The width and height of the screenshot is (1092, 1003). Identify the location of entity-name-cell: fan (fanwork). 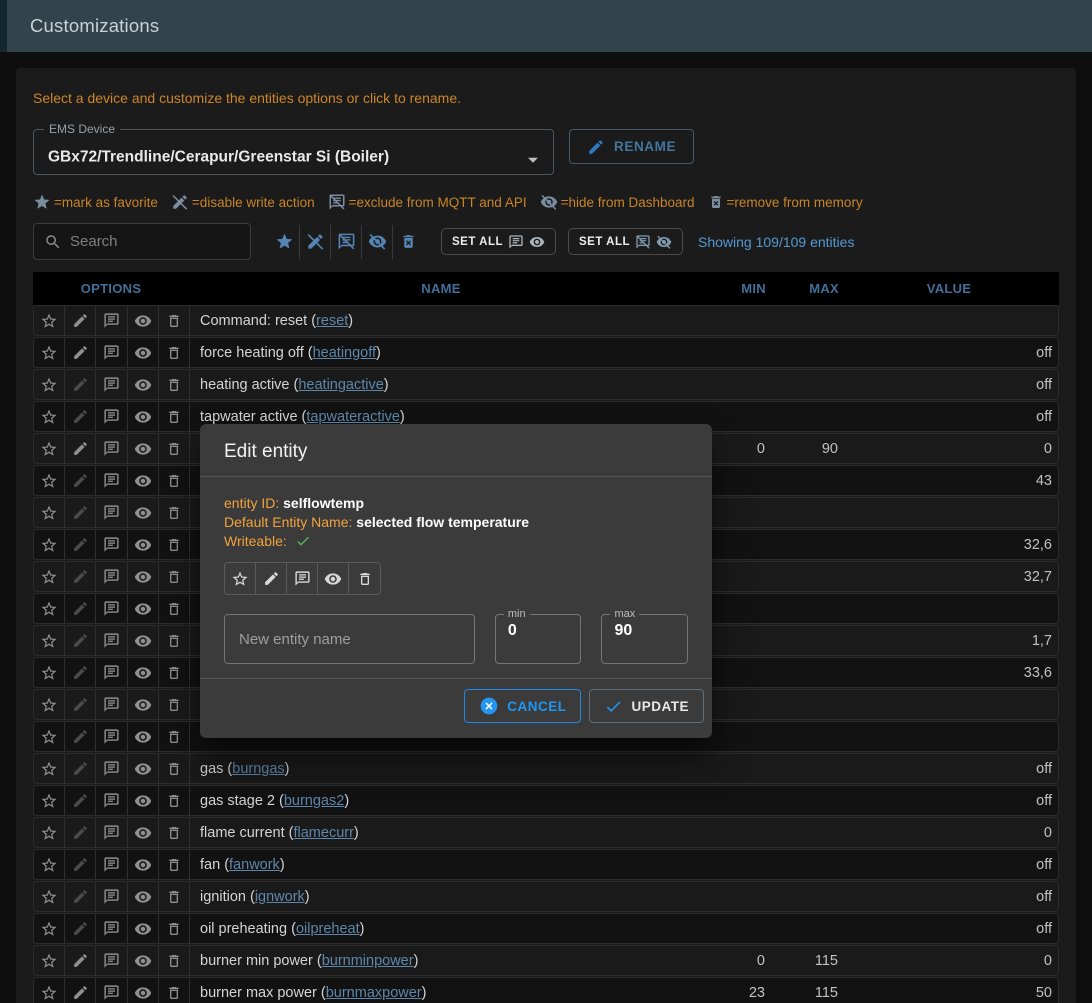
(441, 865).